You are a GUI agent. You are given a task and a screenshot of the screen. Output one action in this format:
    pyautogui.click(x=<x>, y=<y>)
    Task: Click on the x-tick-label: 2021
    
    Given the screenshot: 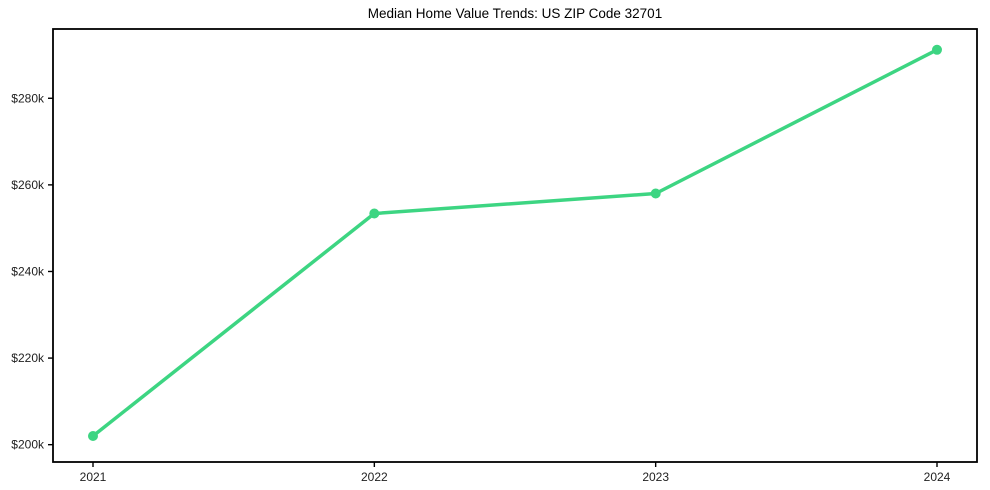 What is the action you would take?
    pyautogui.click(x=93, y=477)
    